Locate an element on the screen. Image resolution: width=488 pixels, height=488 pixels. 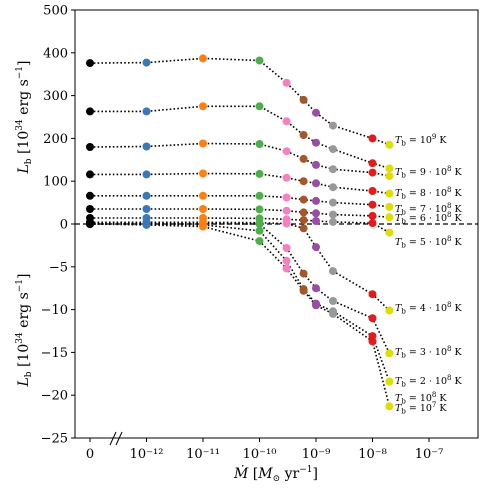
y-tick-label: −10 is located at coordinates (54, 310).